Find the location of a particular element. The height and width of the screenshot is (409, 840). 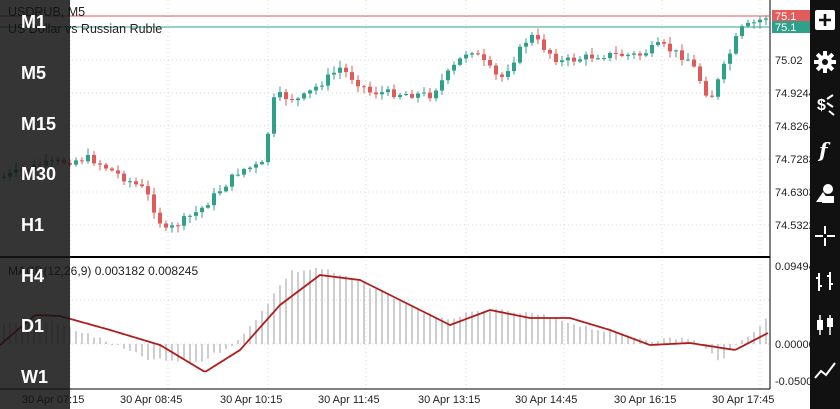

time-label: 30 Apr 17:45 is located at coordinates (743, 400).